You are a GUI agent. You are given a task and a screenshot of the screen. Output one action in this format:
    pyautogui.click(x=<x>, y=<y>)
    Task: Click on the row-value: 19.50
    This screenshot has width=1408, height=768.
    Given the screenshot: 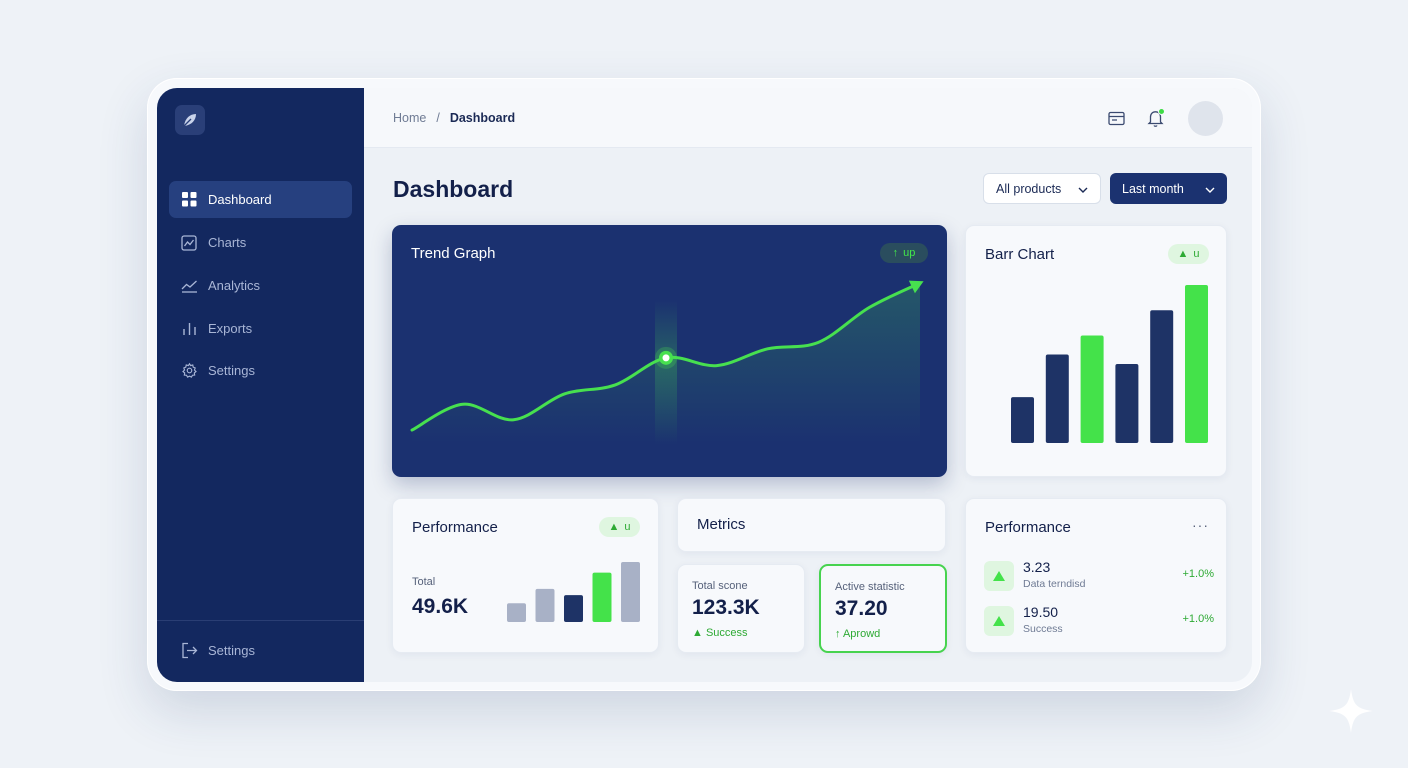 What is the action you would take?
    pyautogui.click(x=1041, y=612)
    